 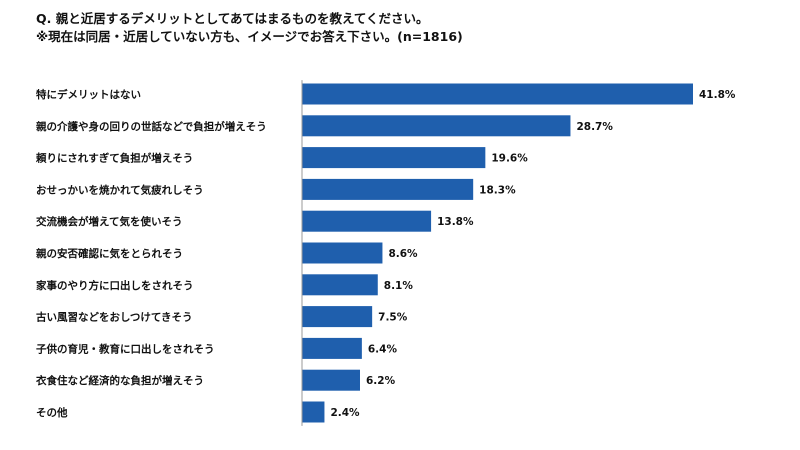 What do you see at coordinates (403, 254) in the screenshot?
I see `value-label: 8.6%` at bounding box center [403, 254].